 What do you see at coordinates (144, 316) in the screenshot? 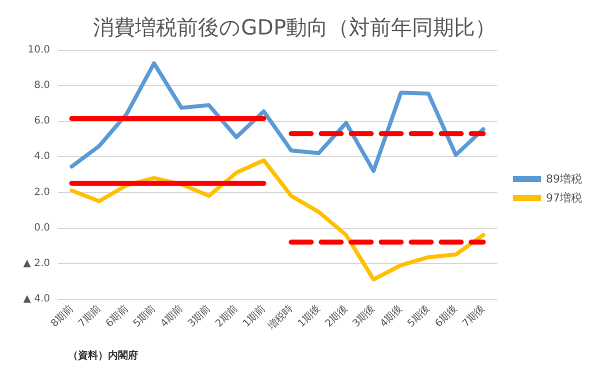
I see `x-tick-label: 5期前` at bounding box center [144, 316].